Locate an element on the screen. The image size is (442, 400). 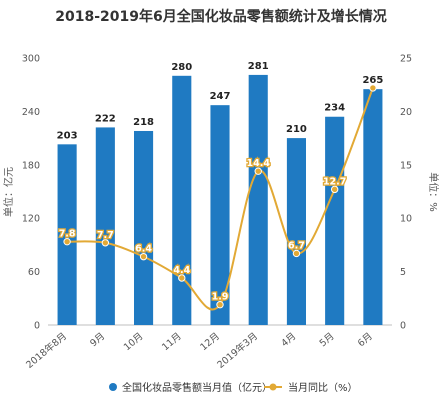
y-left-tick-label: 60 is located at coordinates (34, 272).